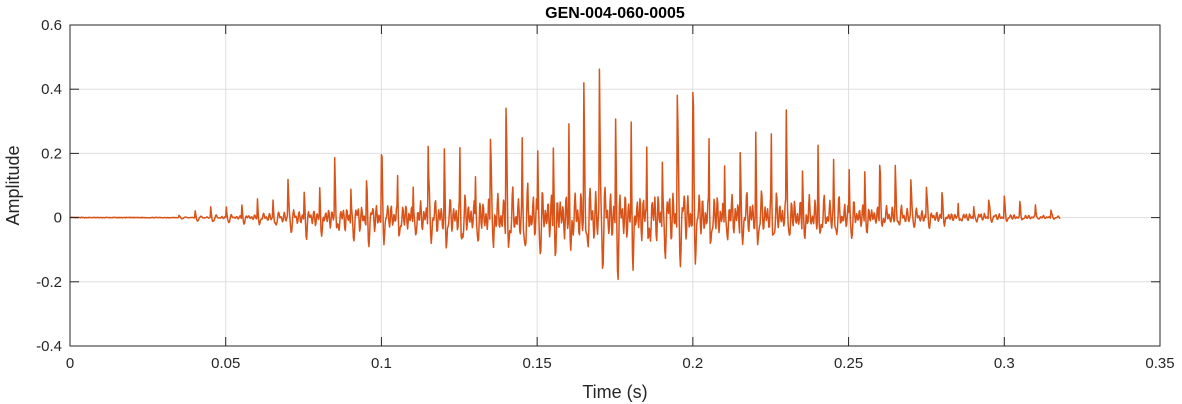 This screenshot has height=404, width=1182. Describe the element at coordinates (51, 89) in the screenshot. I see `y-tick-label: 0.4` at that location.